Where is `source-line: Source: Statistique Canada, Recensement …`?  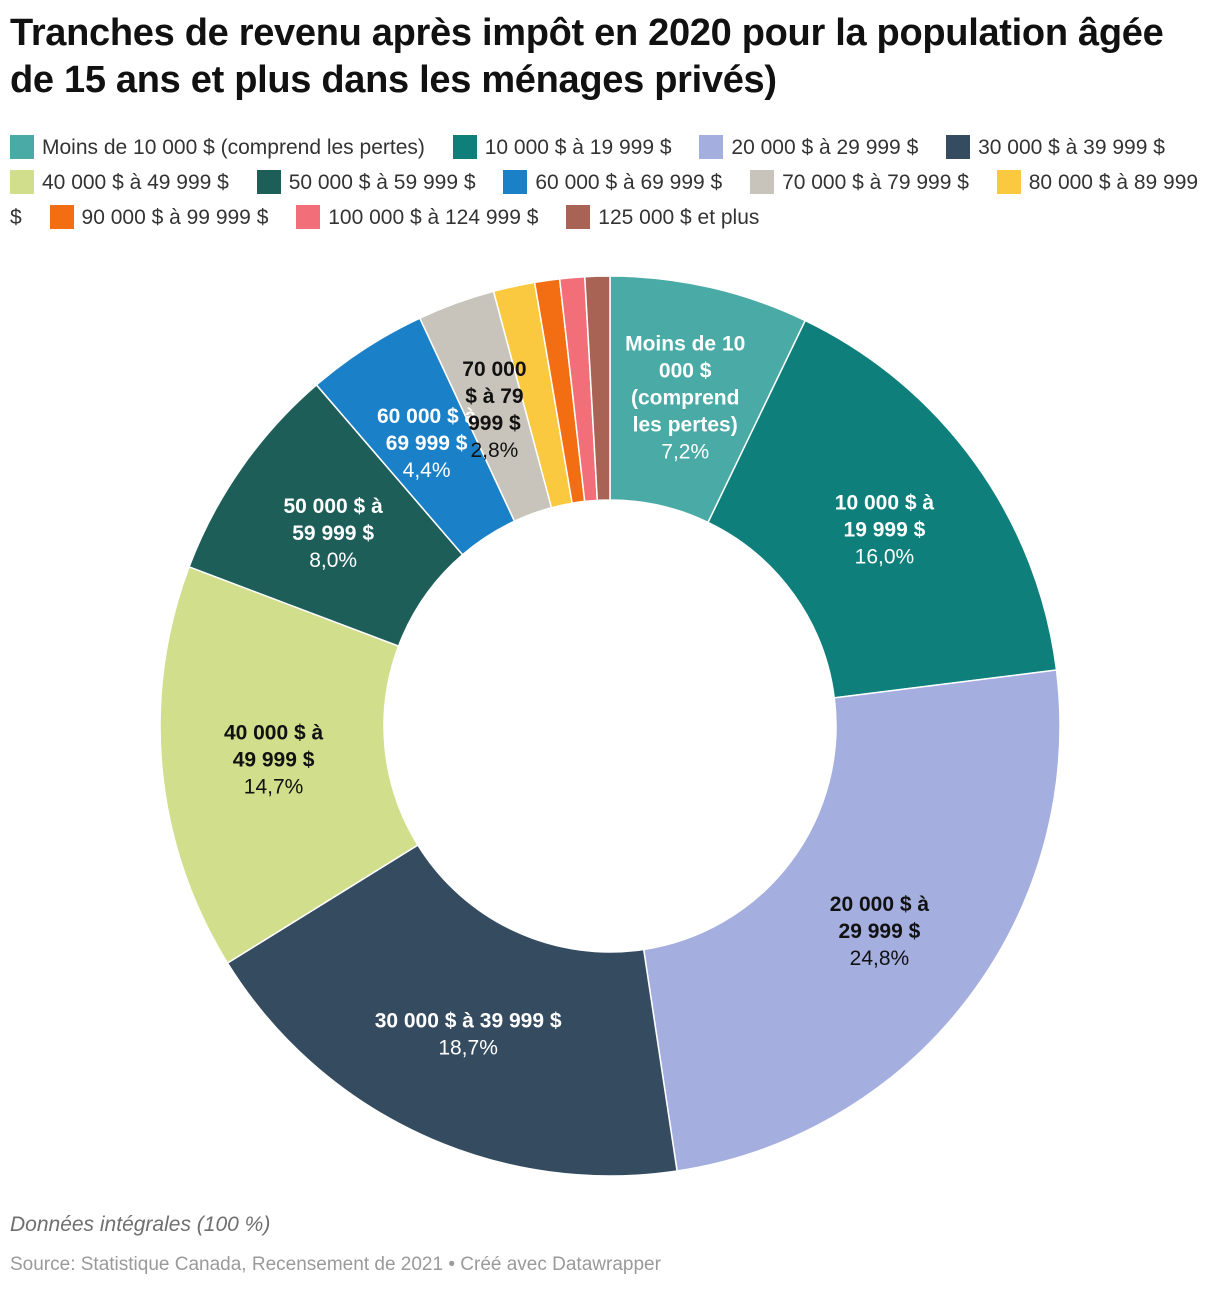
source-line: Source: Statistique Canada, Recensement … is located at coordinates (335, 1264).